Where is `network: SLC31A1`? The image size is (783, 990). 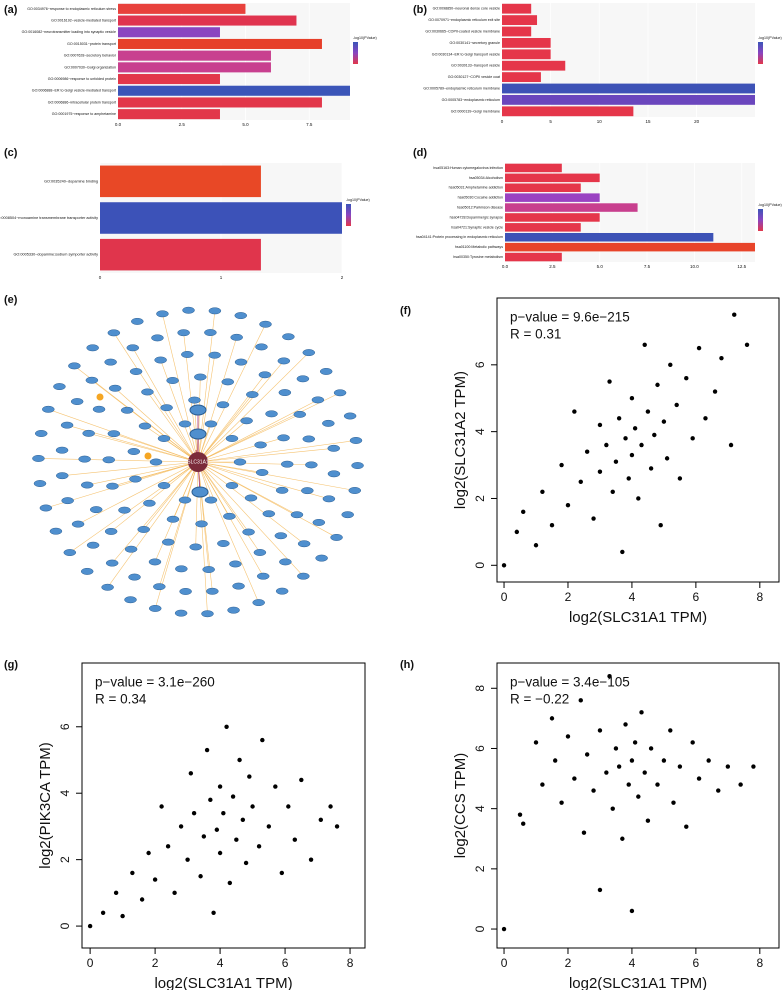 network: SLC31A1 is located at coordinates (198, 462).